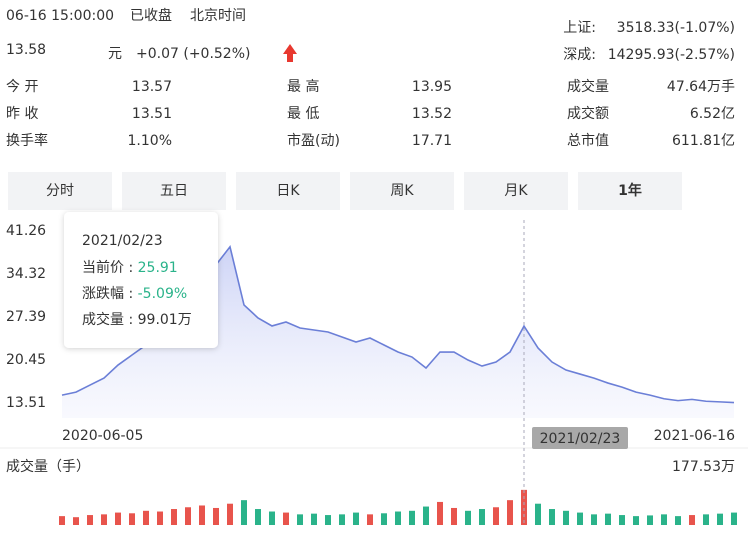  What do you see at coordinates (152, 87) in the screenshot?
I see `stat-value: 13.57` at bounding box center [152, 87].